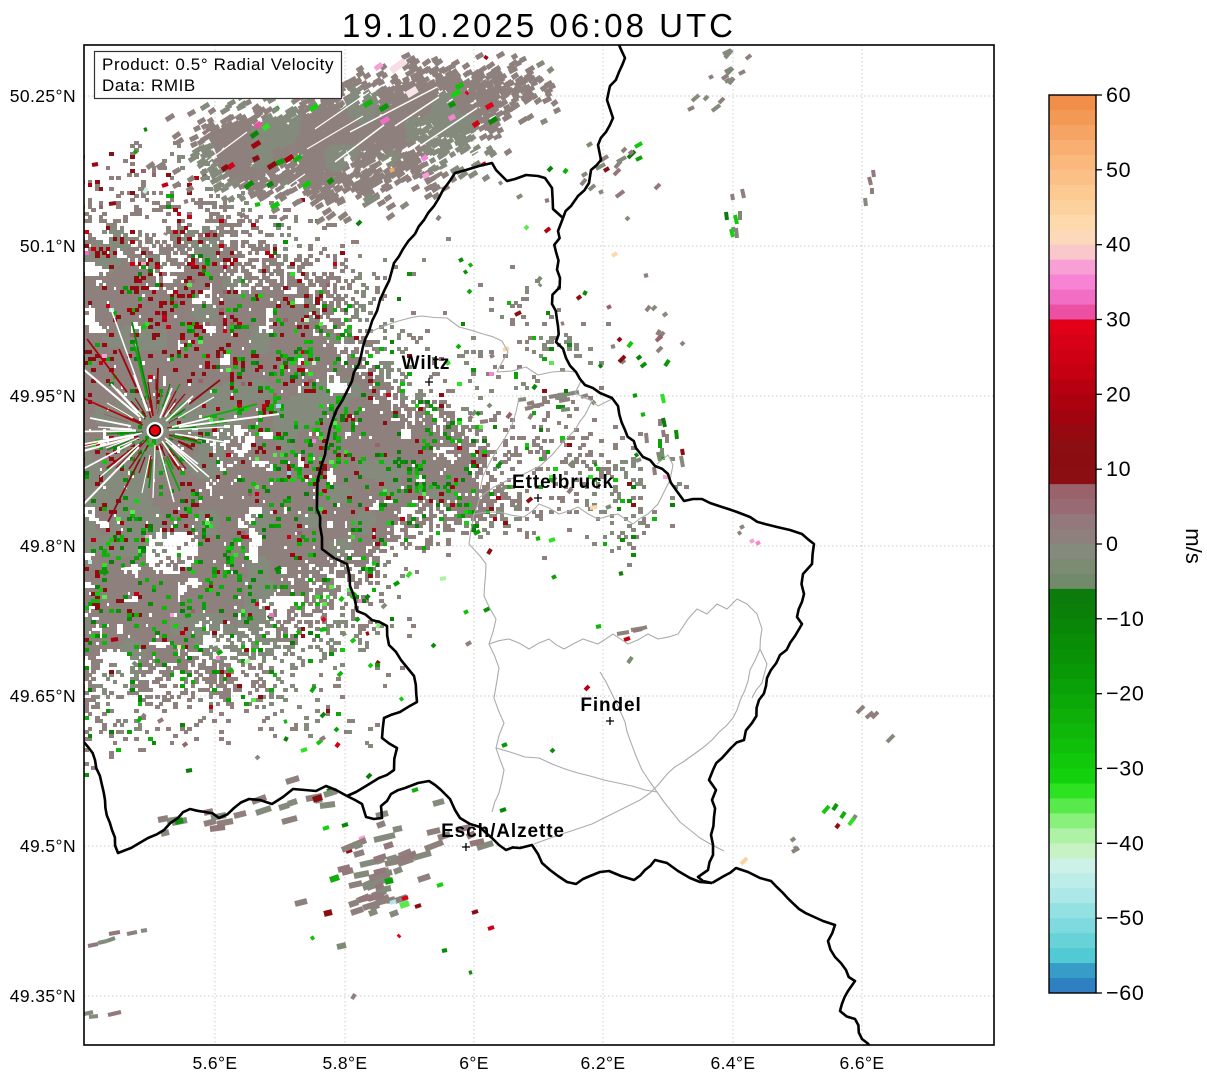 The width and height of the screenshot is (1207, 1081). I want to click on svg-text: 10, so click(1118, 469).